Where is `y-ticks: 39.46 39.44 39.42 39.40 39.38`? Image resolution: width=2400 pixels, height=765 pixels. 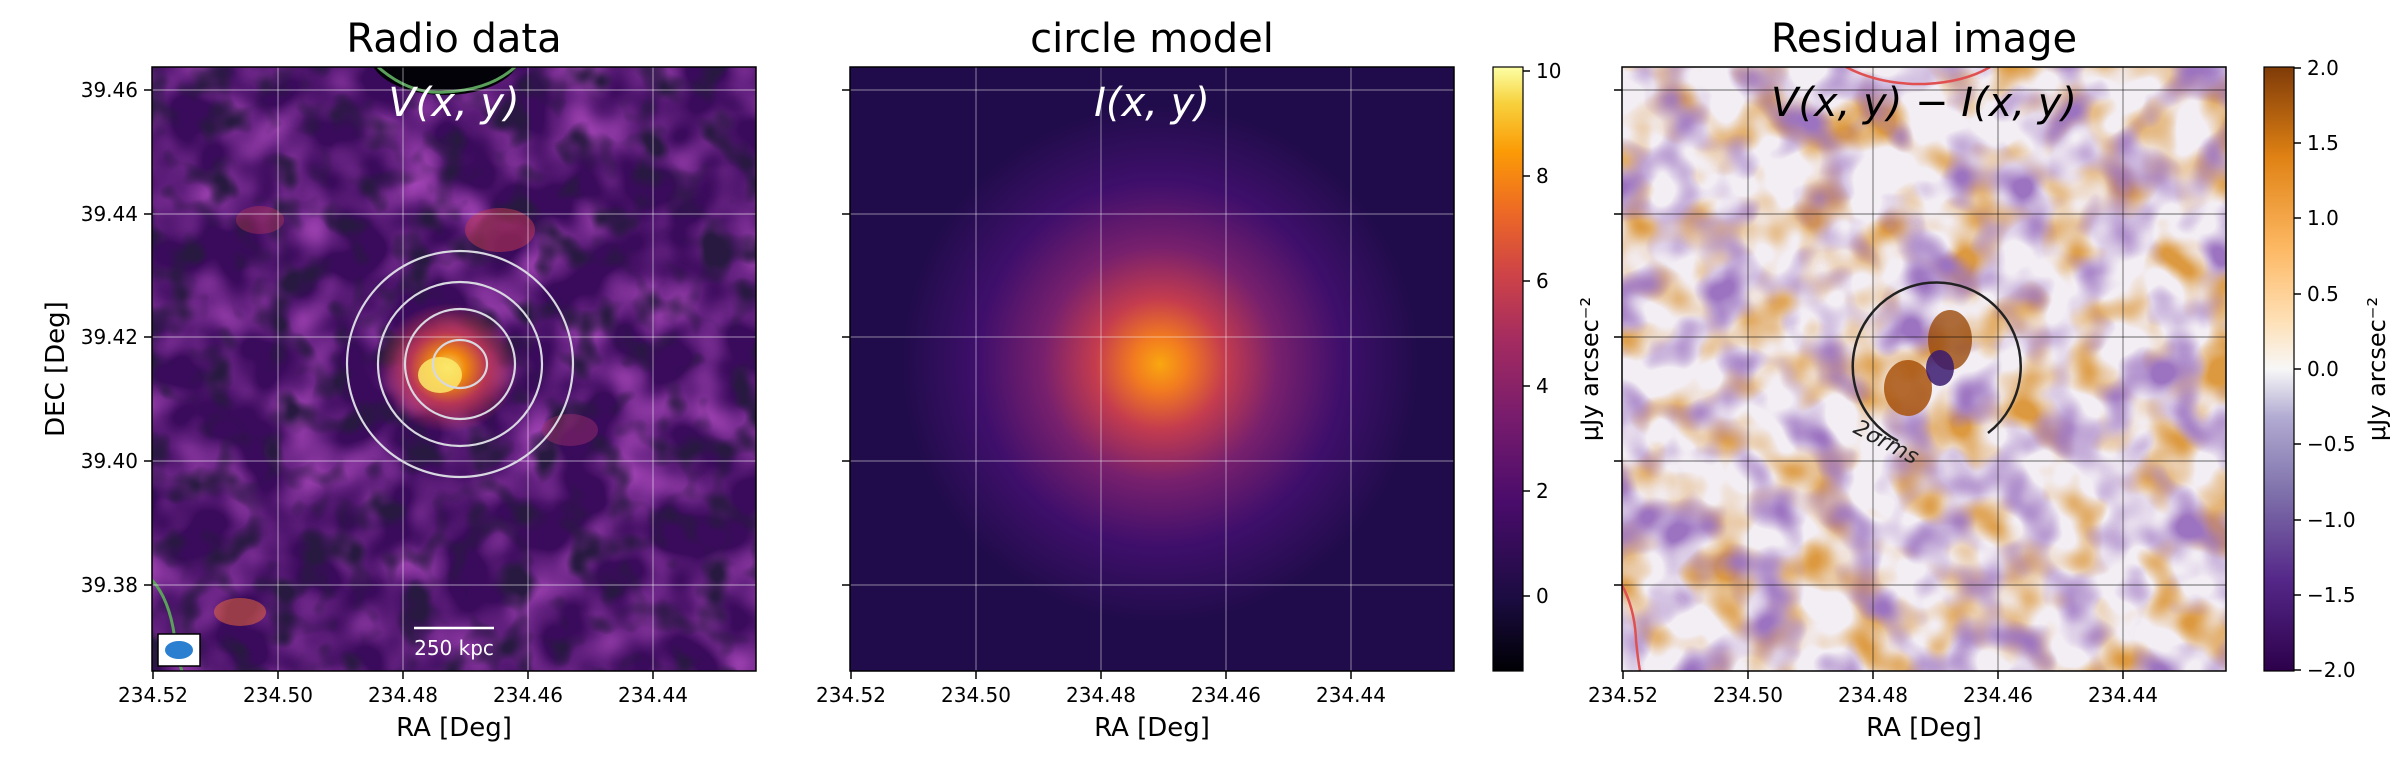 y-ticks: 39.46 39.44 39.42 39.40 39.38 is located at coordinates (116, 337).